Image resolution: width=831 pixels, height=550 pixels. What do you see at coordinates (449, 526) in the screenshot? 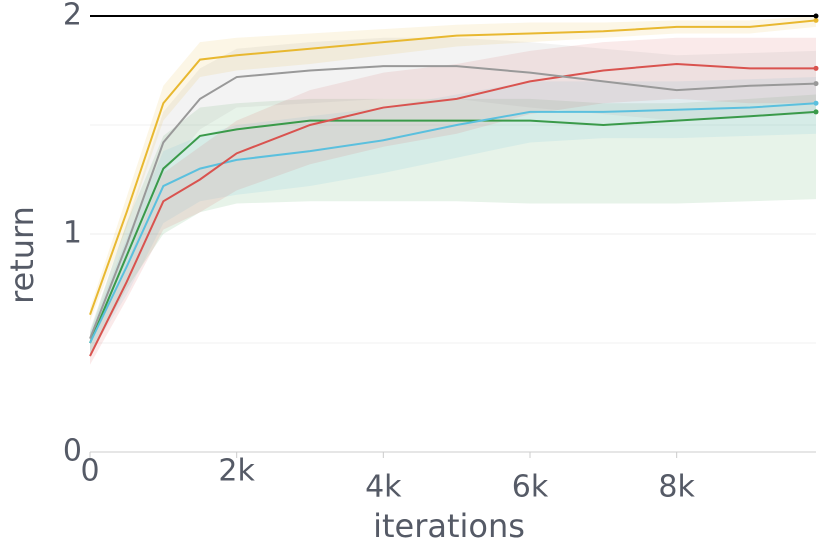
I see `x-axis-label: iterations` at bounding box center [449, 526].